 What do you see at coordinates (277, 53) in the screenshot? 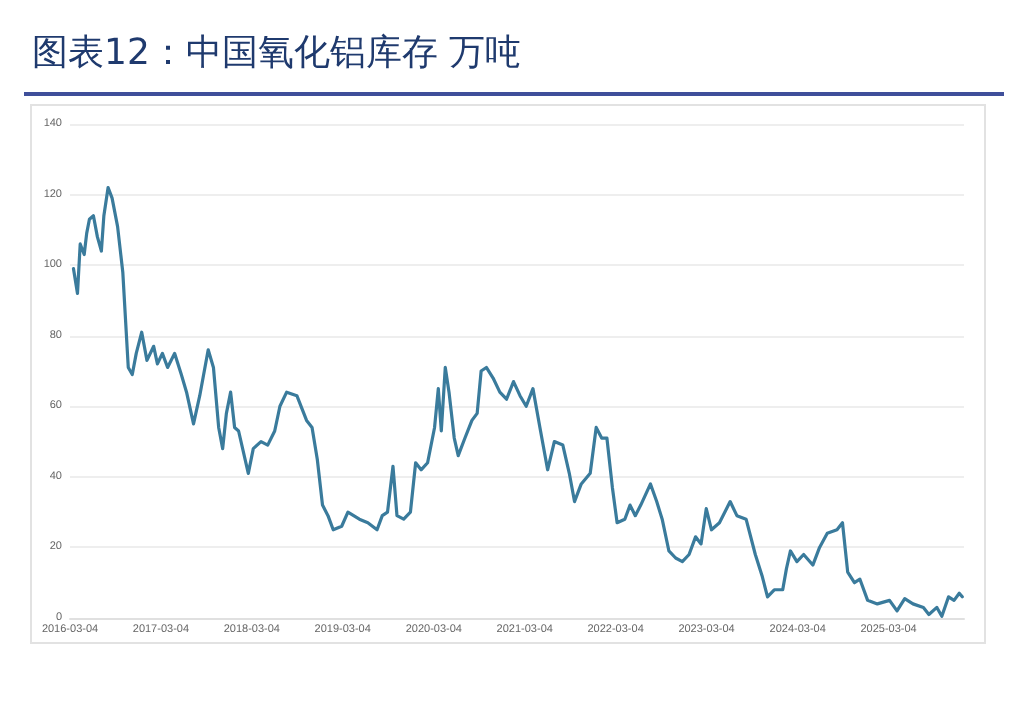
I see `chart-title: 图表12：中国氧化铝库存 万吨` at bounding box center [277, 53].